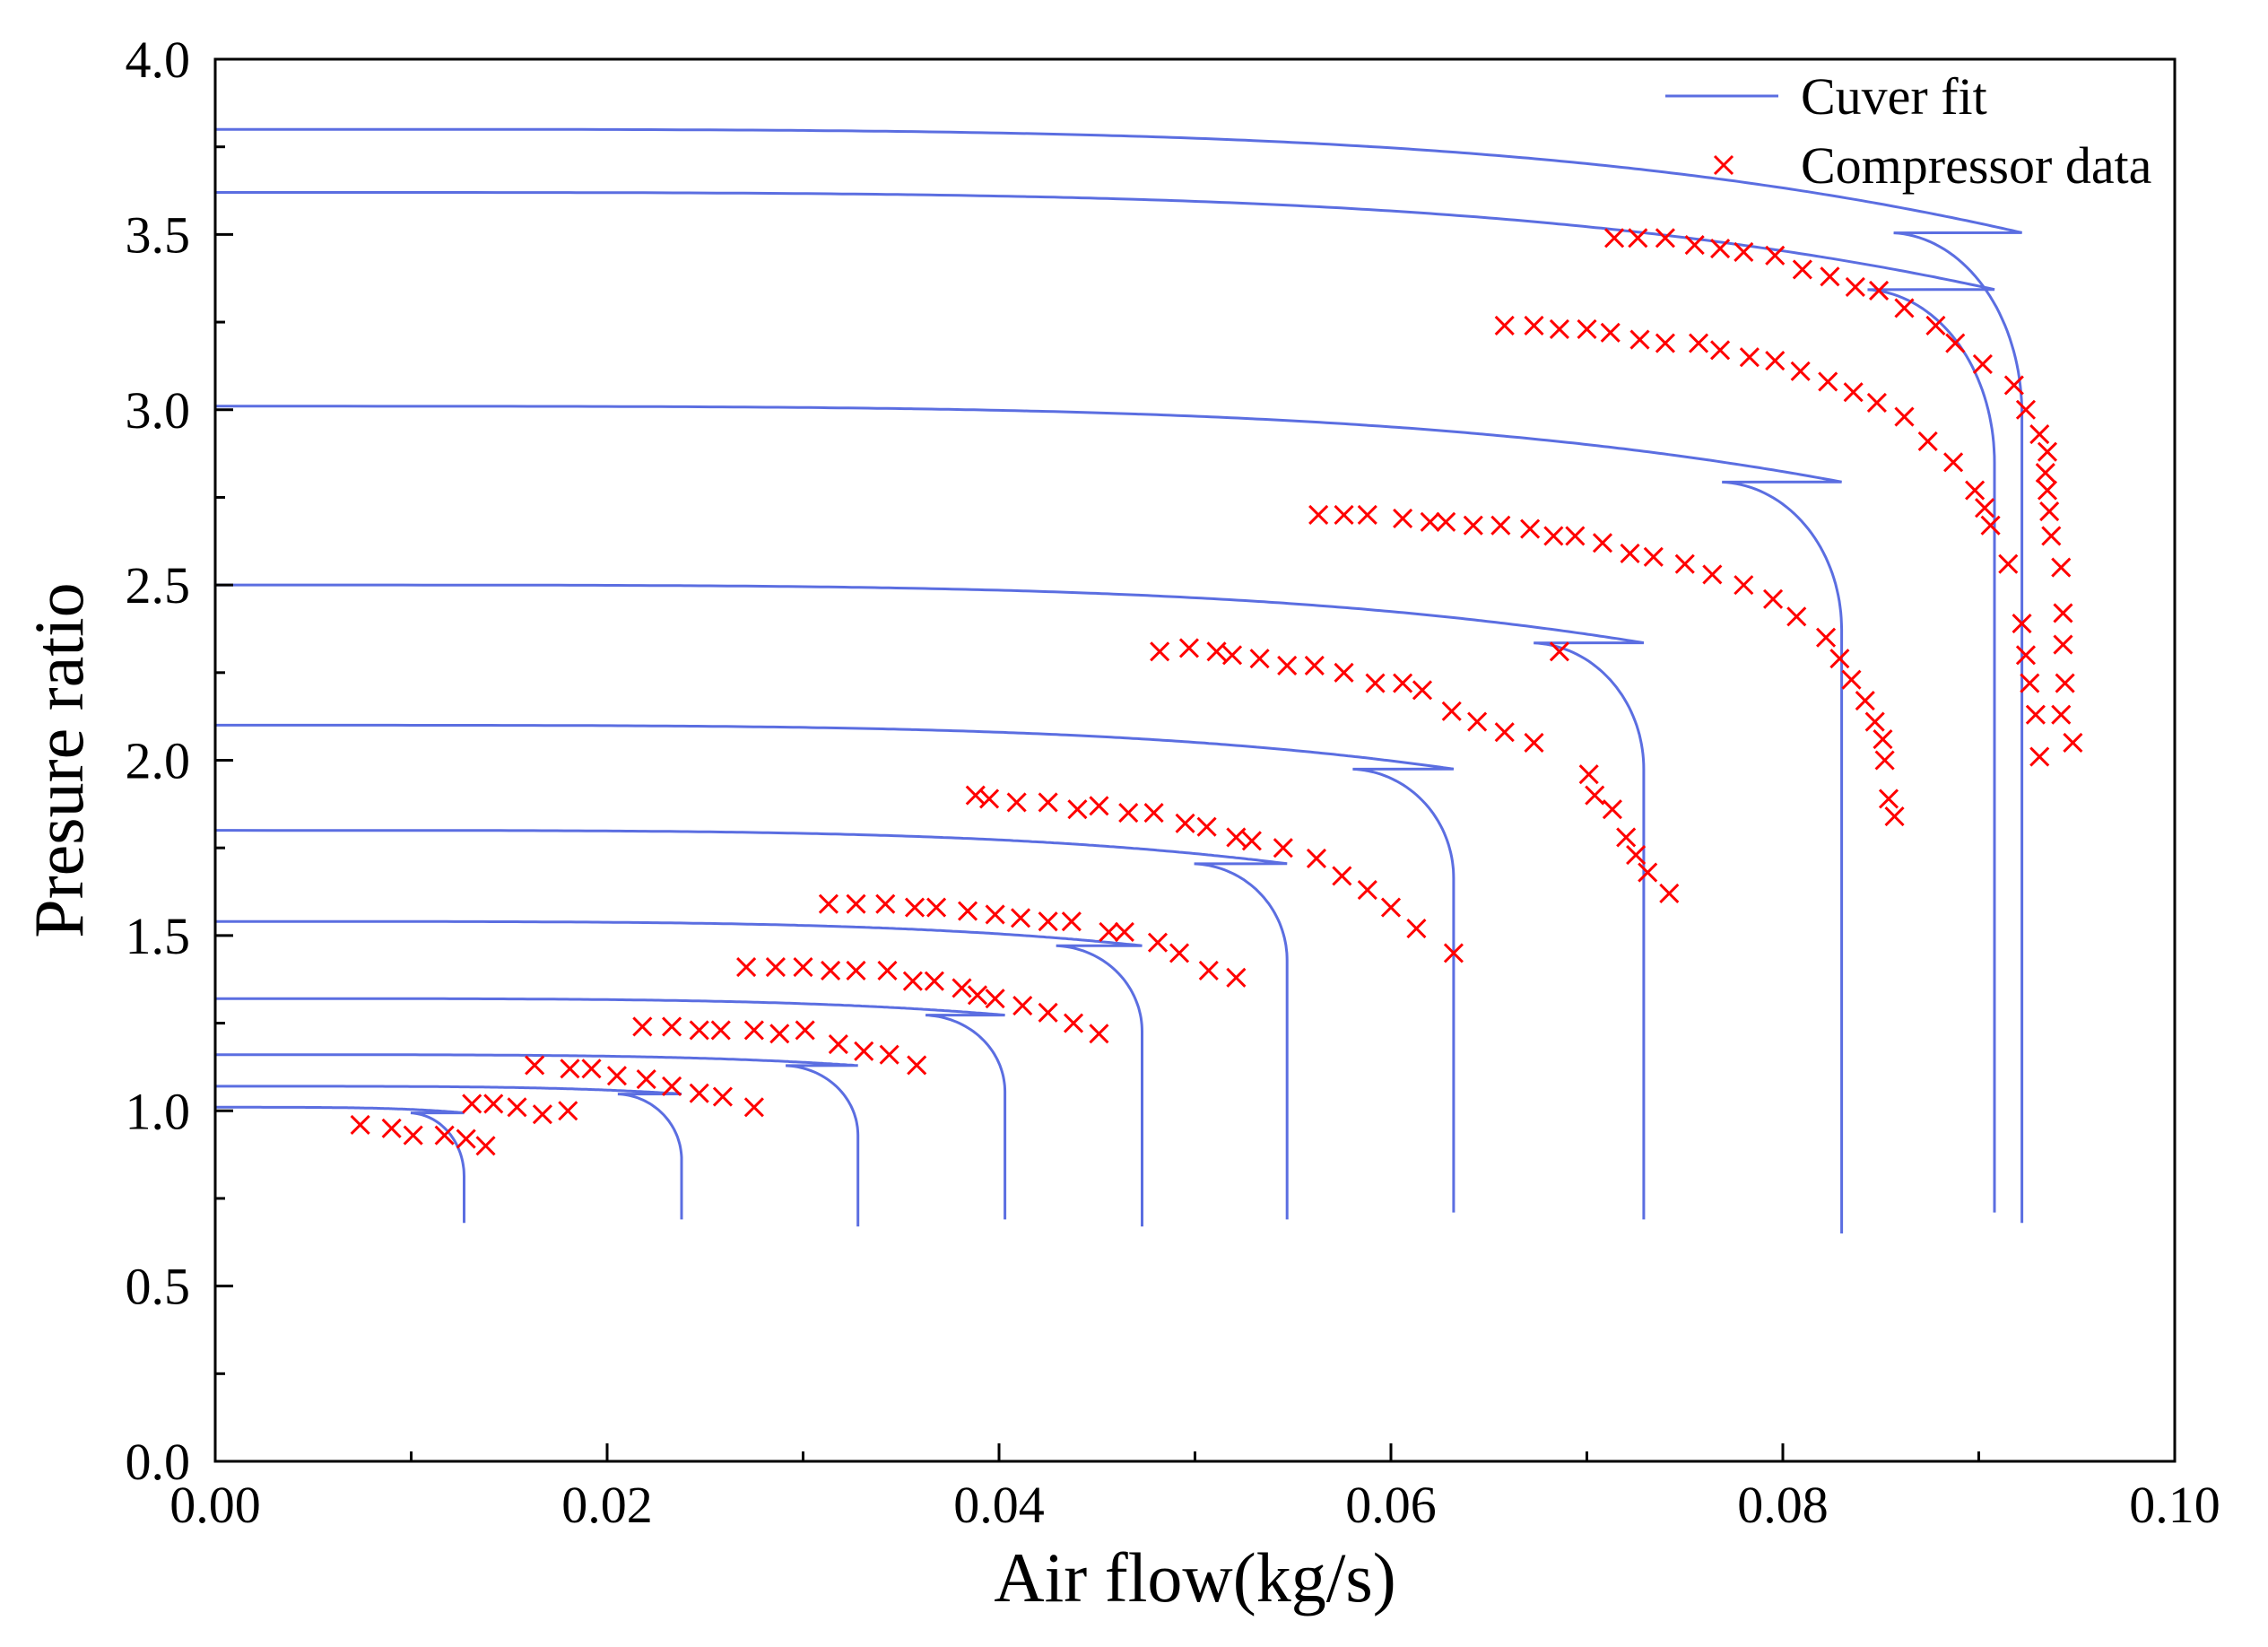 Image resolution: width=2268 pixels, height=1647 pixels. I want to click on y-tick-label: 0.5, so click(158, 1287).